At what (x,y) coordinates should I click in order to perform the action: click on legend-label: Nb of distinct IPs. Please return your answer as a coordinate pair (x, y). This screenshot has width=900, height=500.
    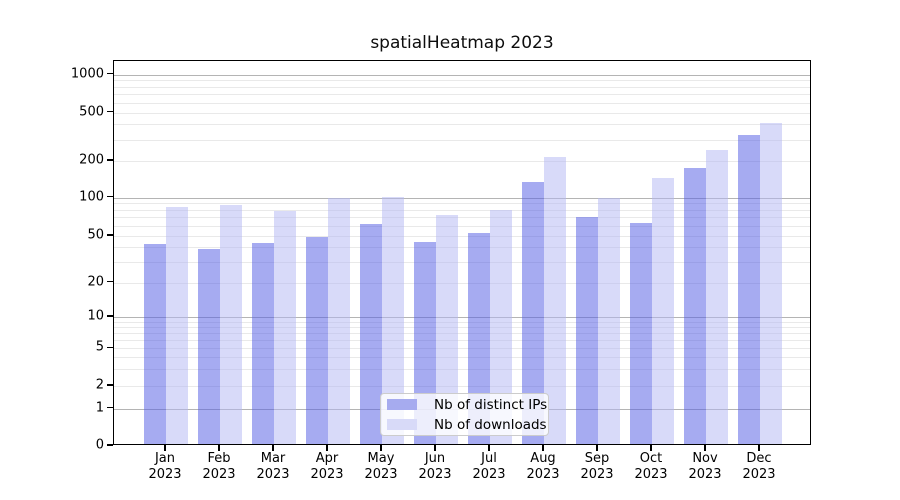
    Looking at the image, I should click on (491, 404).